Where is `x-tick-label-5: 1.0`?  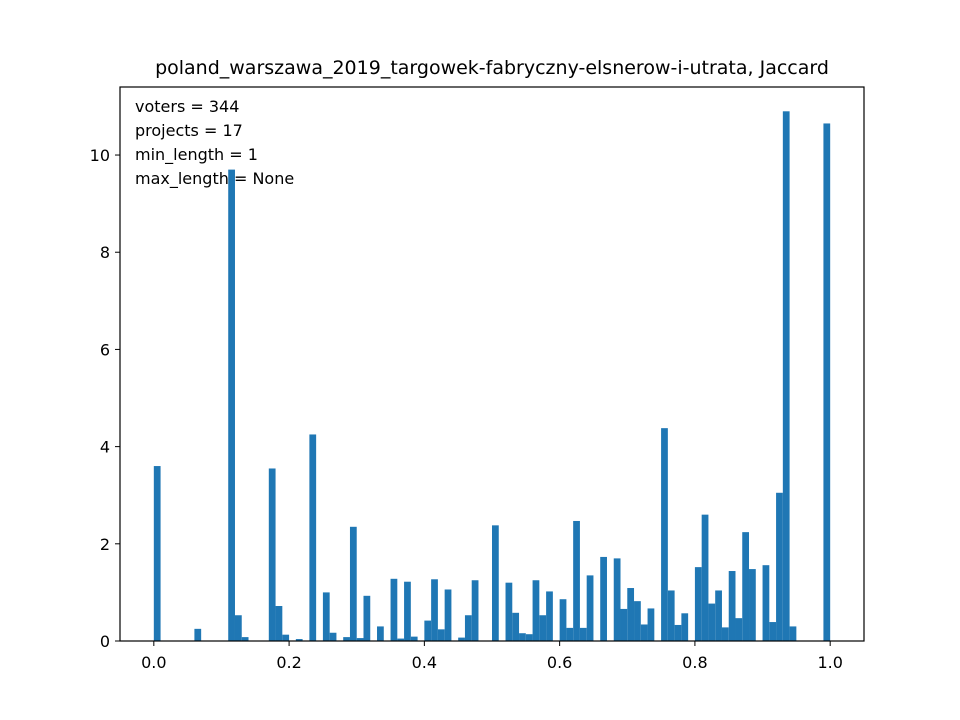 x-tick-label-5: 1.0 is located at coordinates (829, 662).